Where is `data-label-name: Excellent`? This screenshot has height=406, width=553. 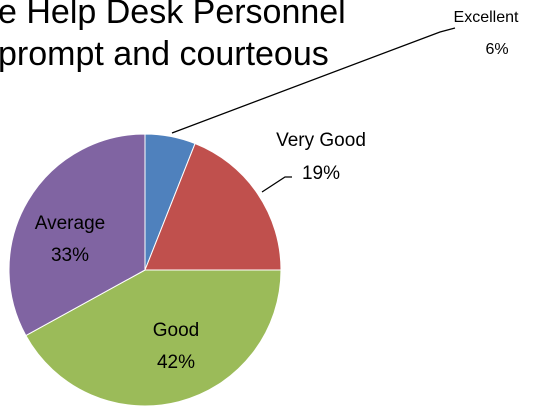 data-label-name: Excellent is located at coordinates (486, 17).